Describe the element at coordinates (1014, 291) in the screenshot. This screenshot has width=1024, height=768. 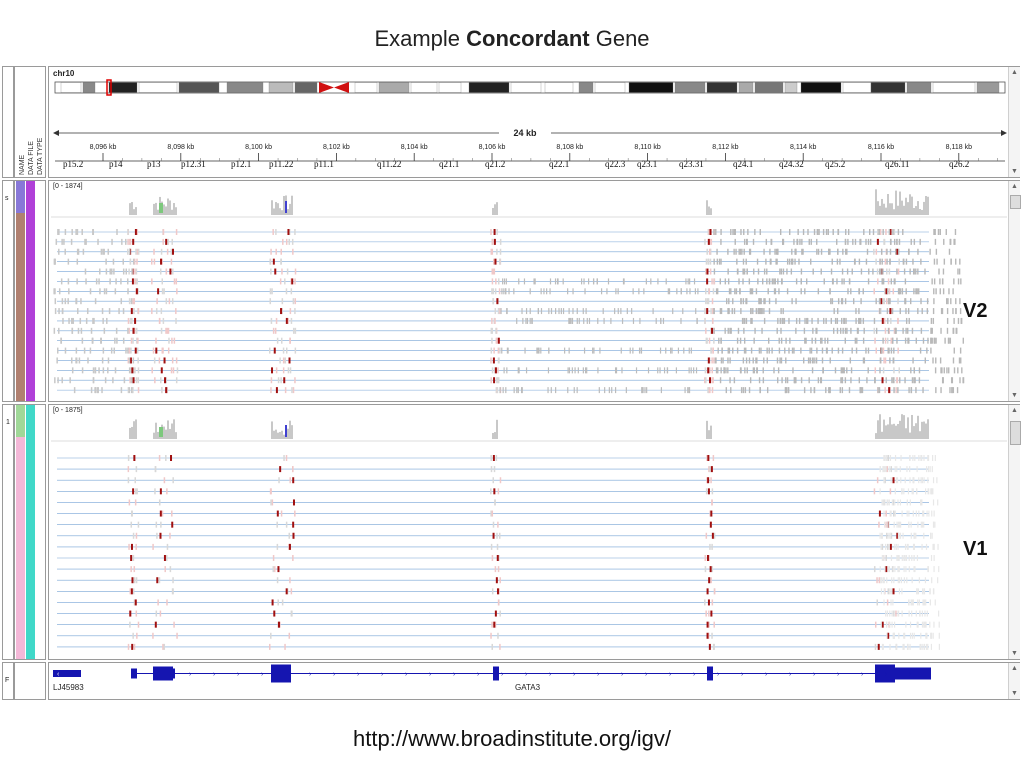
I see `track1-scrollbar: ▲ ▼` at that location.